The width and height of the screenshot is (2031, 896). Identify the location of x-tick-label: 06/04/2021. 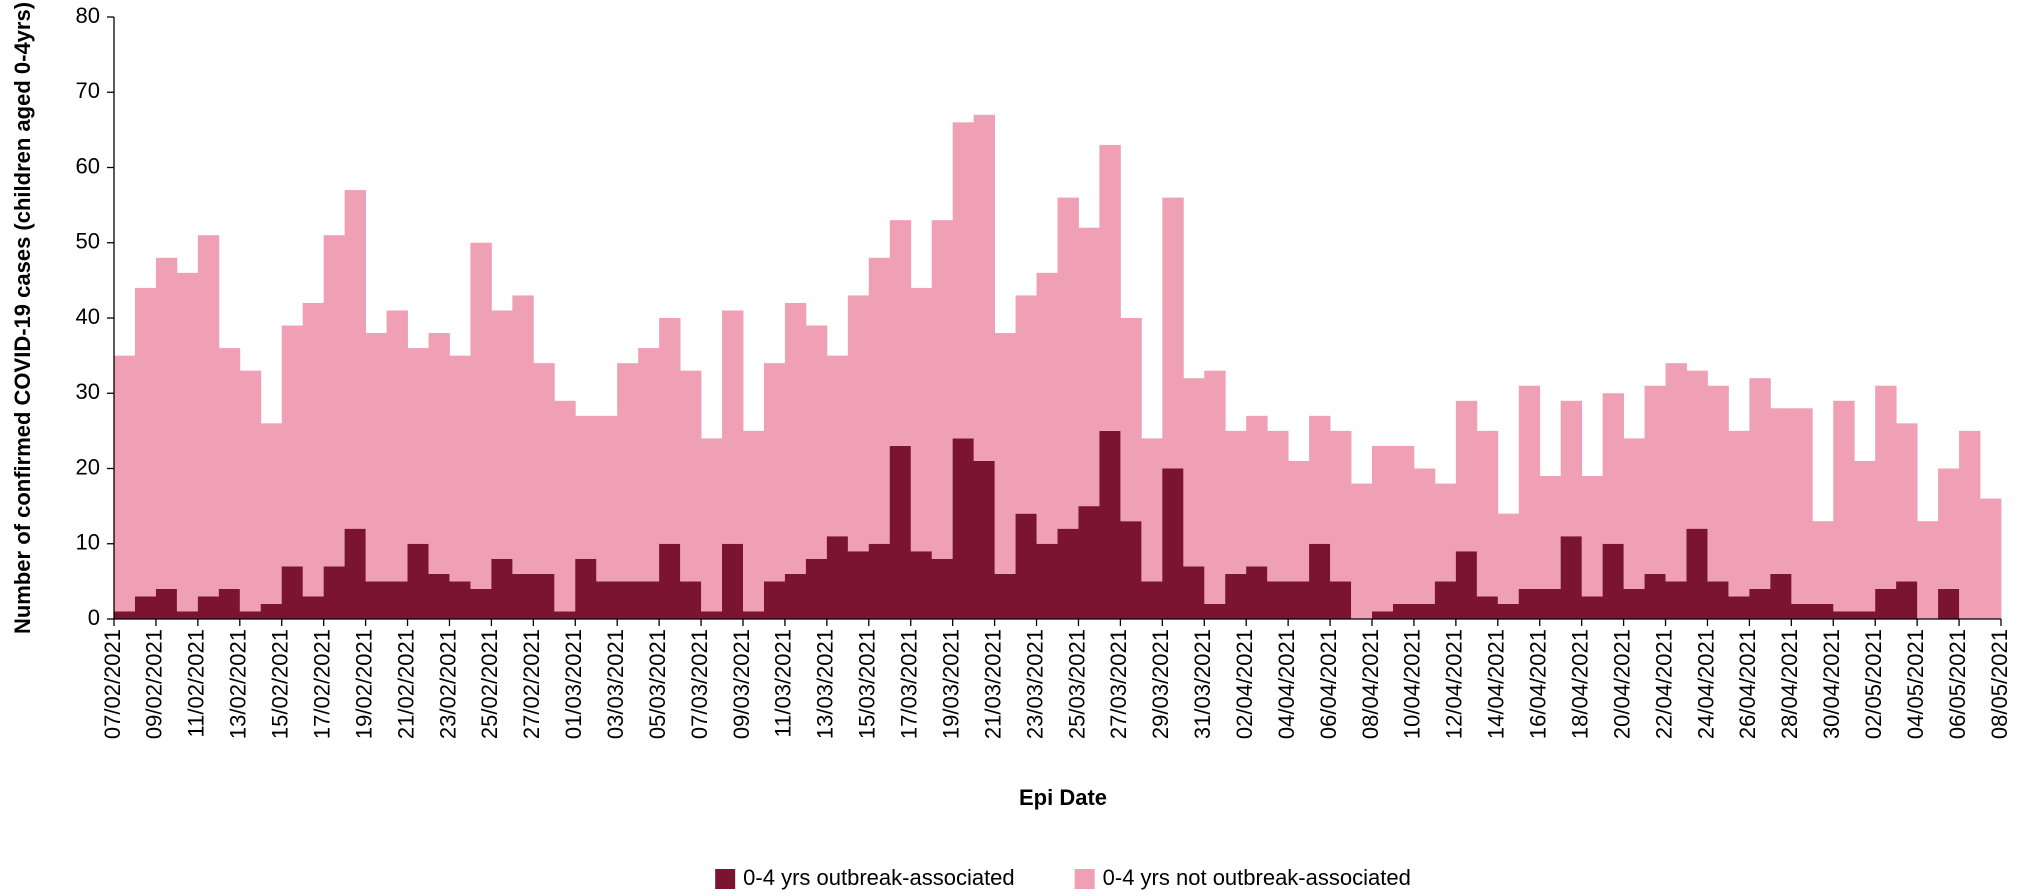
(1328, 684).